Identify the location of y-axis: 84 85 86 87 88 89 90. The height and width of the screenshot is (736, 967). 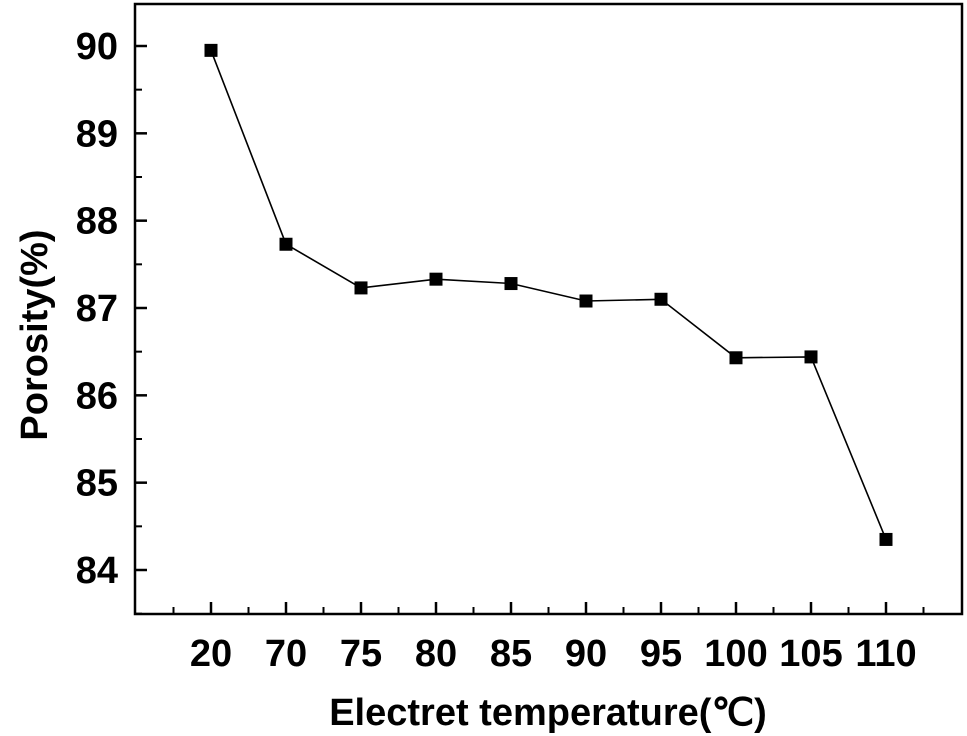
(111, 320).